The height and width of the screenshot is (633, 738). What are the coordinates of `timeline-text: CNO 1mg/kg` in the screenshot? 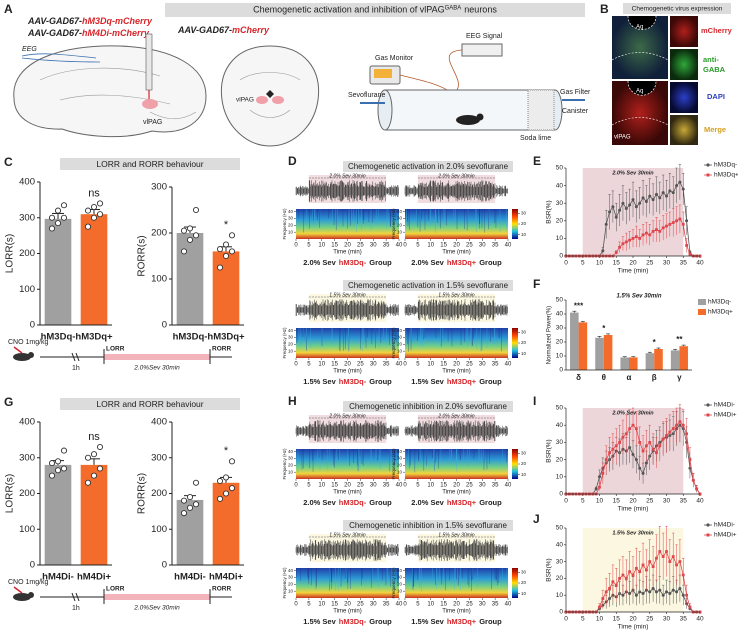 It's located at (28, 342).